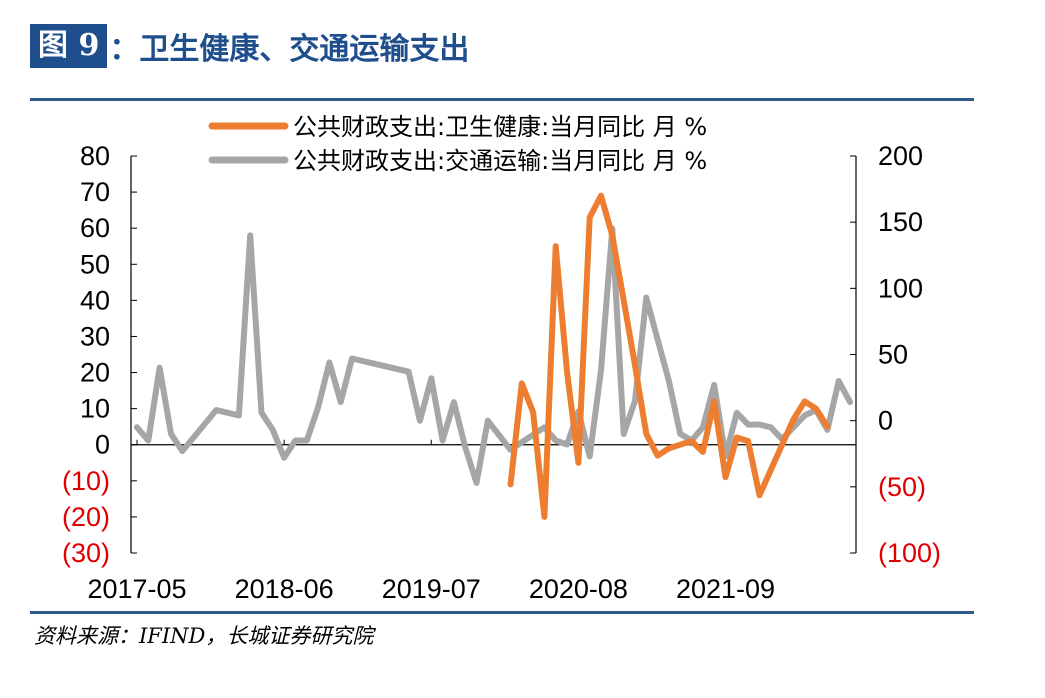 The image size is (1045, 698). What do you see at coordinates (86, 481) in the screenshot?
I see `left-y-tick-label: (10)` at bounding box center [86, 481].